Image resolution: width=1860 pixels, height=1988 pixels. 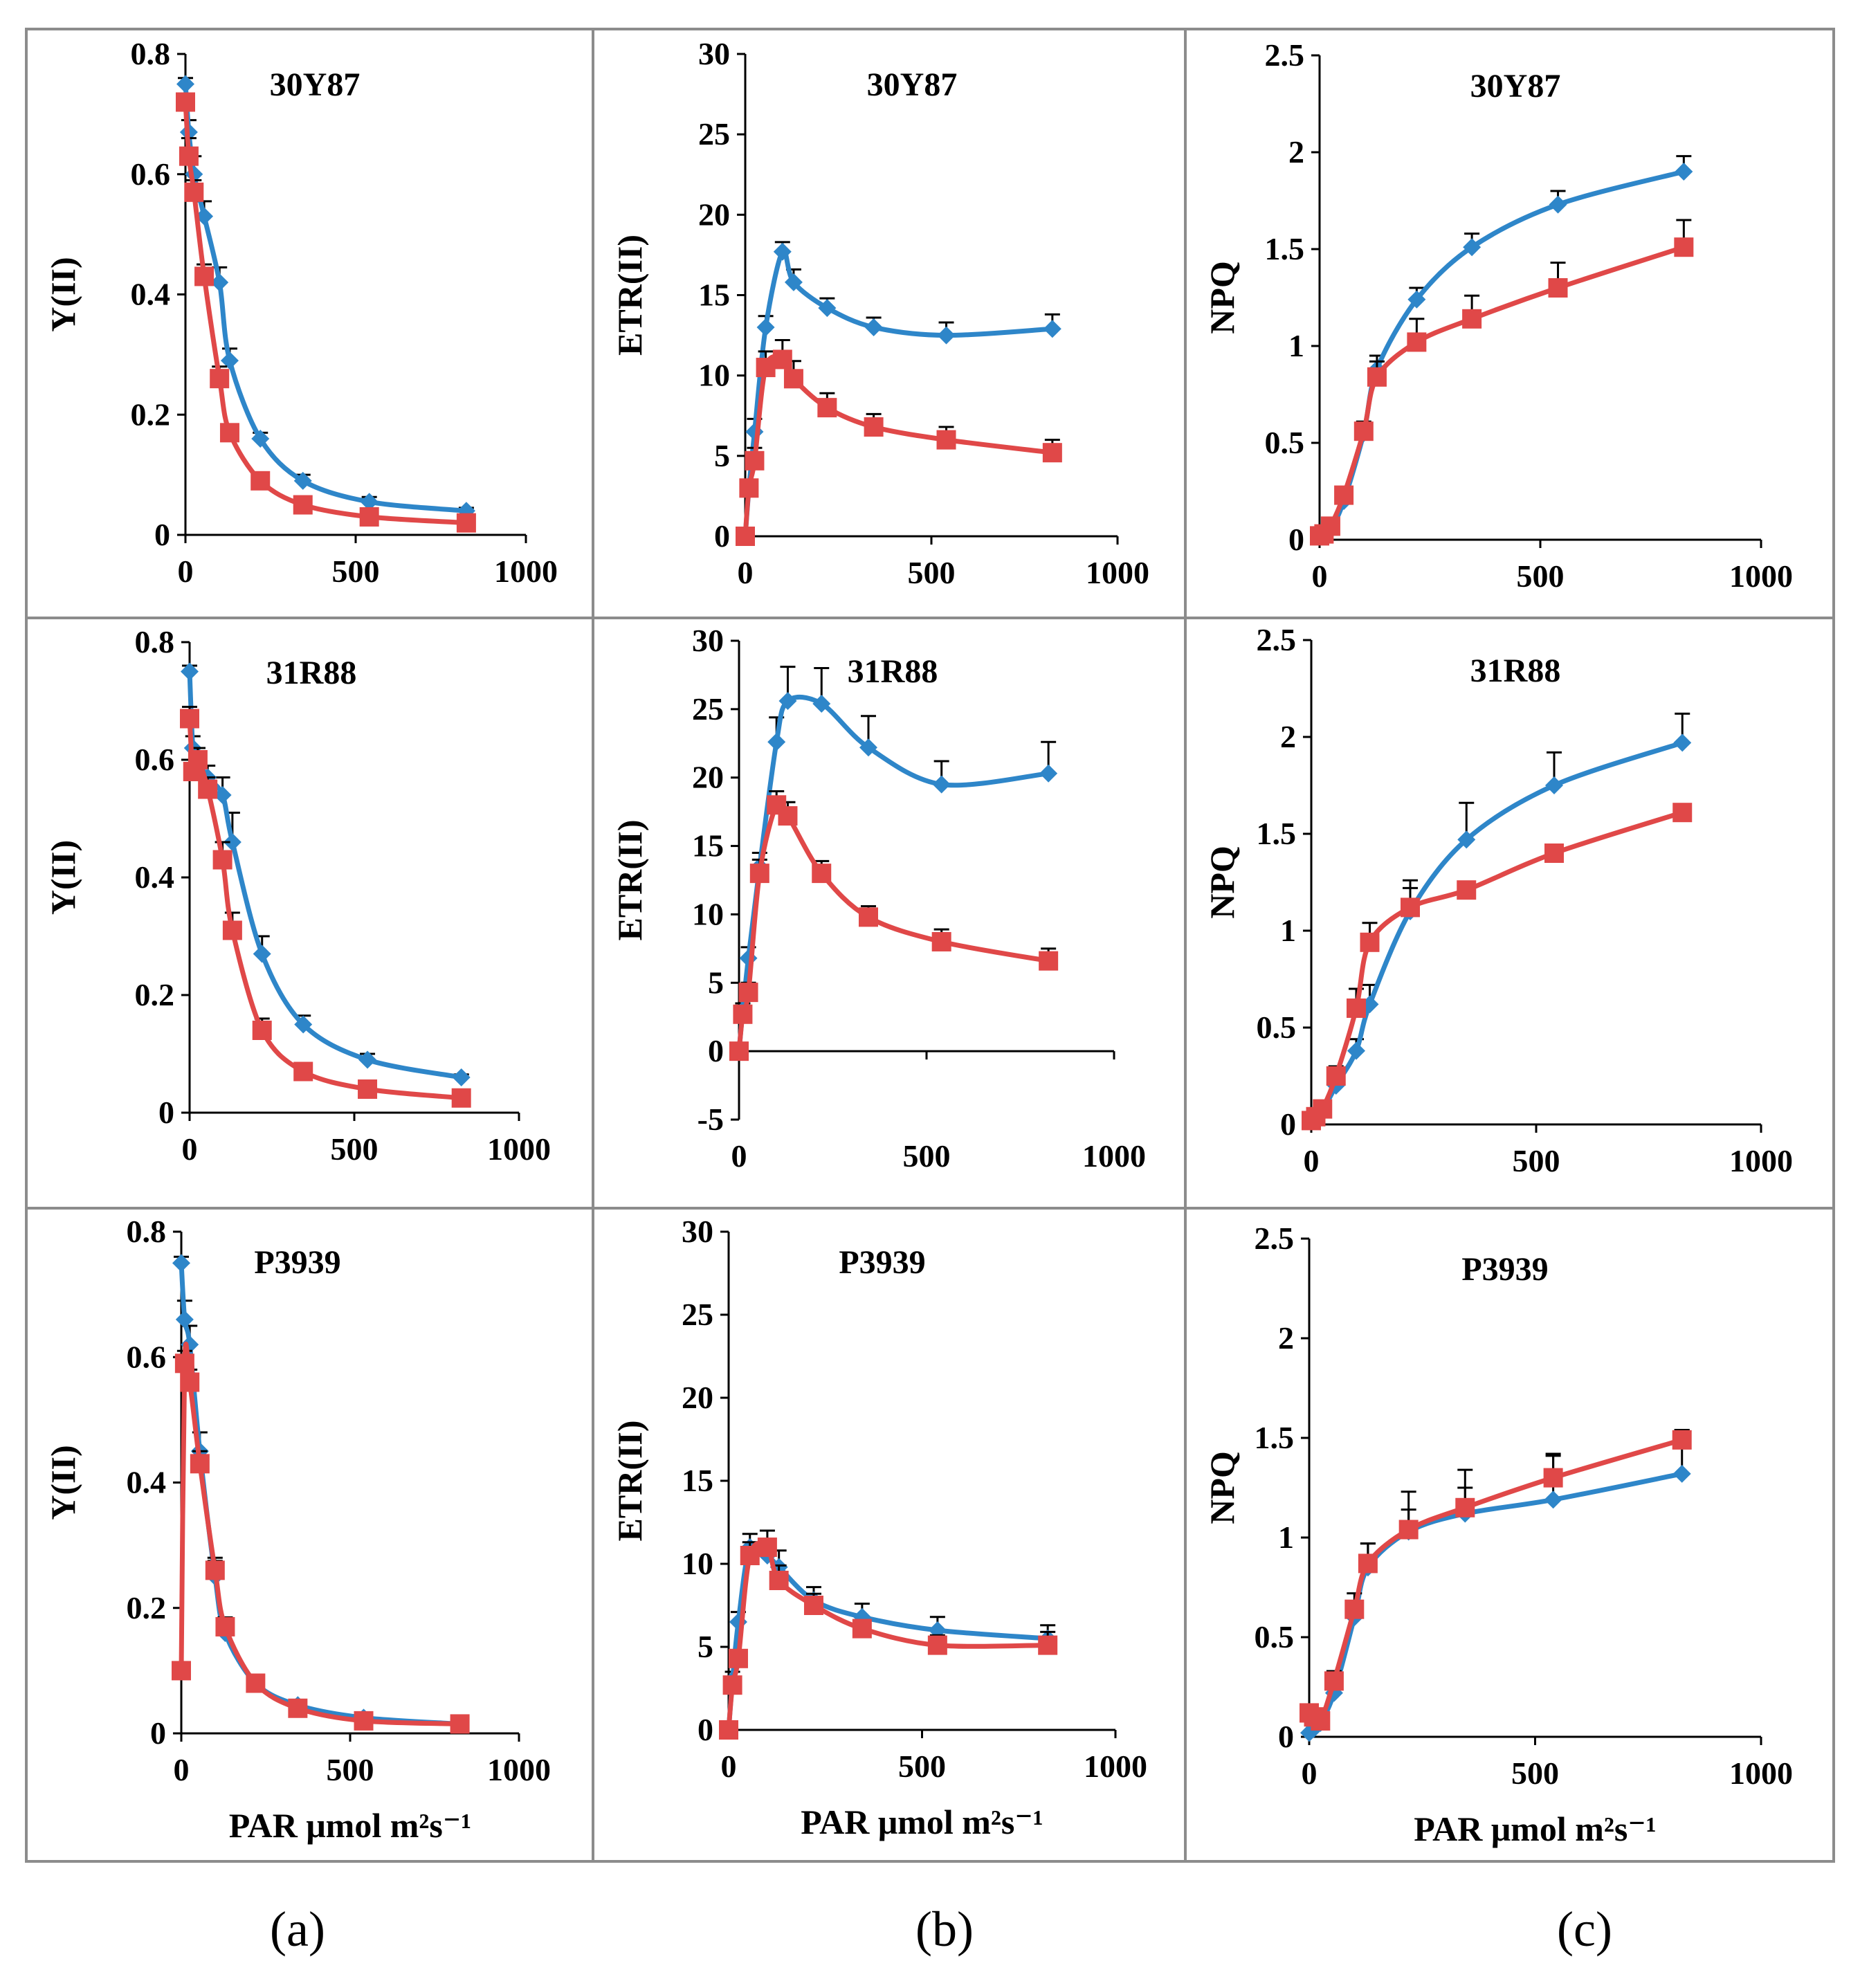 I want to click on y-axis-label: Y(II), so click(x=63, y=294).